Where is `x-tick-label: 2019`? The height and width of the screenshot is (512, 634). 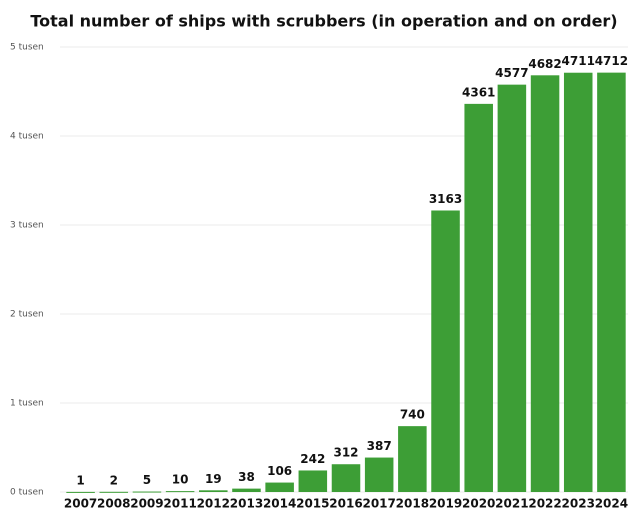
x-tick-label: 2019 is located at coordinates (445, 504).